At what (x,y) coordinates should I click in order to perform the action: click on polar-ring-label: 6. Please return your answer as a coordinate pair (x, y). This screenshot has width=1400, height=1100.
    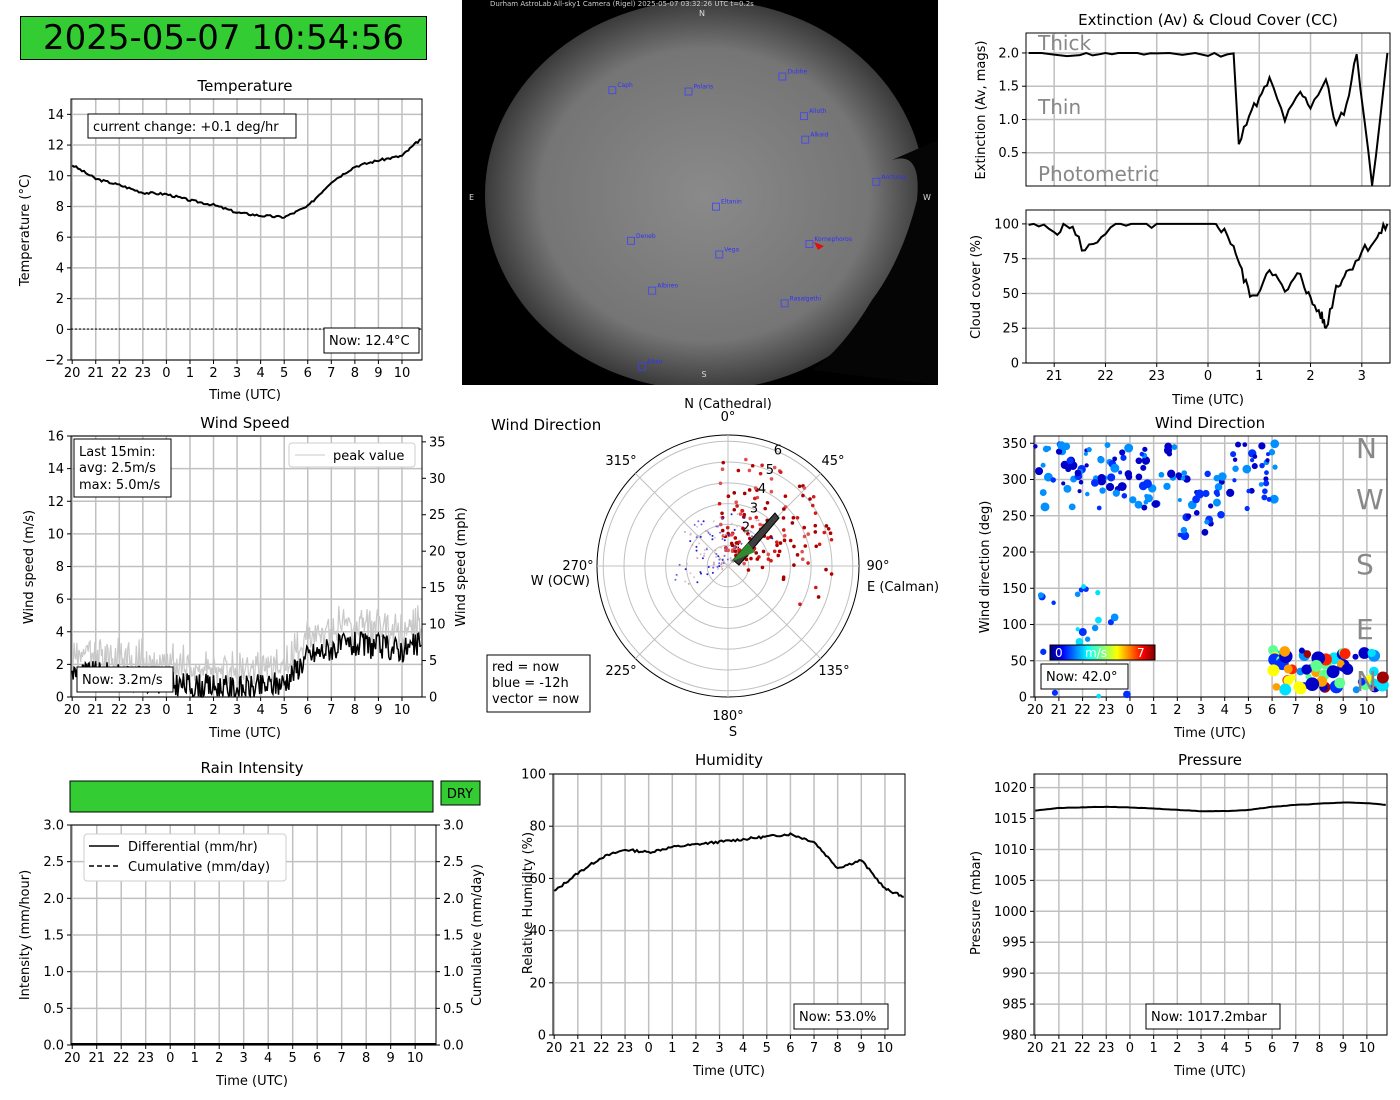
    Looking at the image, I should click on (778, 451).